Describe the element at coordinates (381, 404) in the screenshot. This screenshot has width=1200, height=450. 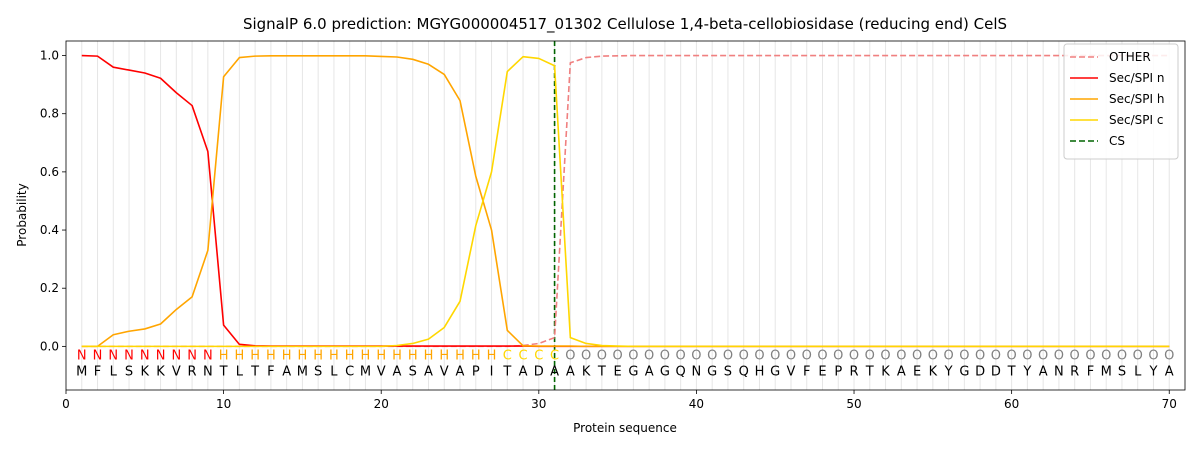
I see `x-tick-label: 20` at that location.